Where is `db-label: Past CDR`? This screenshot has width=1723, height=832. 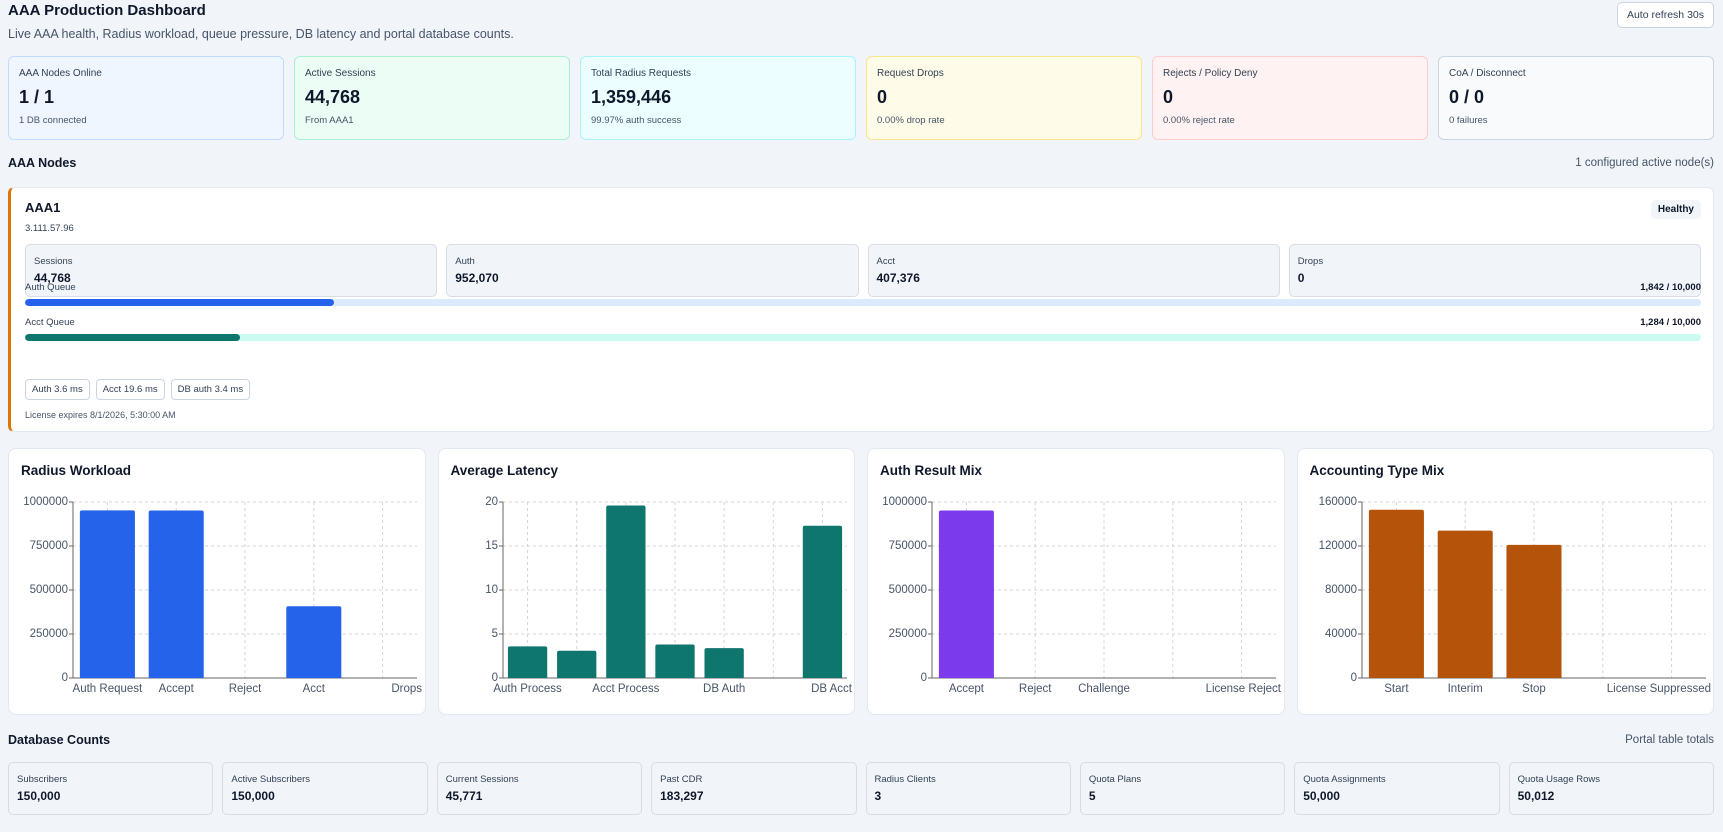 db-label: Past CDR is located at coordinates (681, 779).